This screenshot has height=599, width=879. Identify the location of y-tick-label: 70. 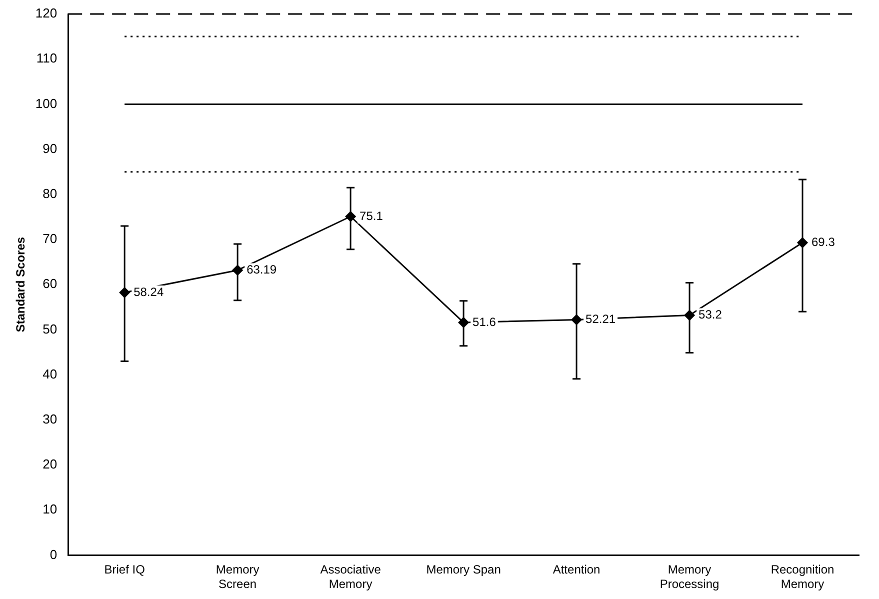
(50, 238).